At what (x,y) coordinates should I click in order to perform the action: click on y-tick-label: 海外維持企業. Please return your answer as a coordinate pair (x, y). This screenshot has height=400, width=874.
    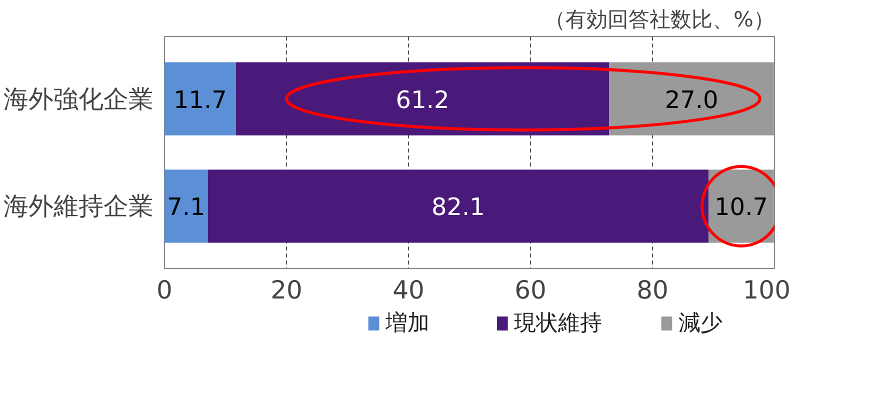
    Looking at the image, I should click on (79, 206).